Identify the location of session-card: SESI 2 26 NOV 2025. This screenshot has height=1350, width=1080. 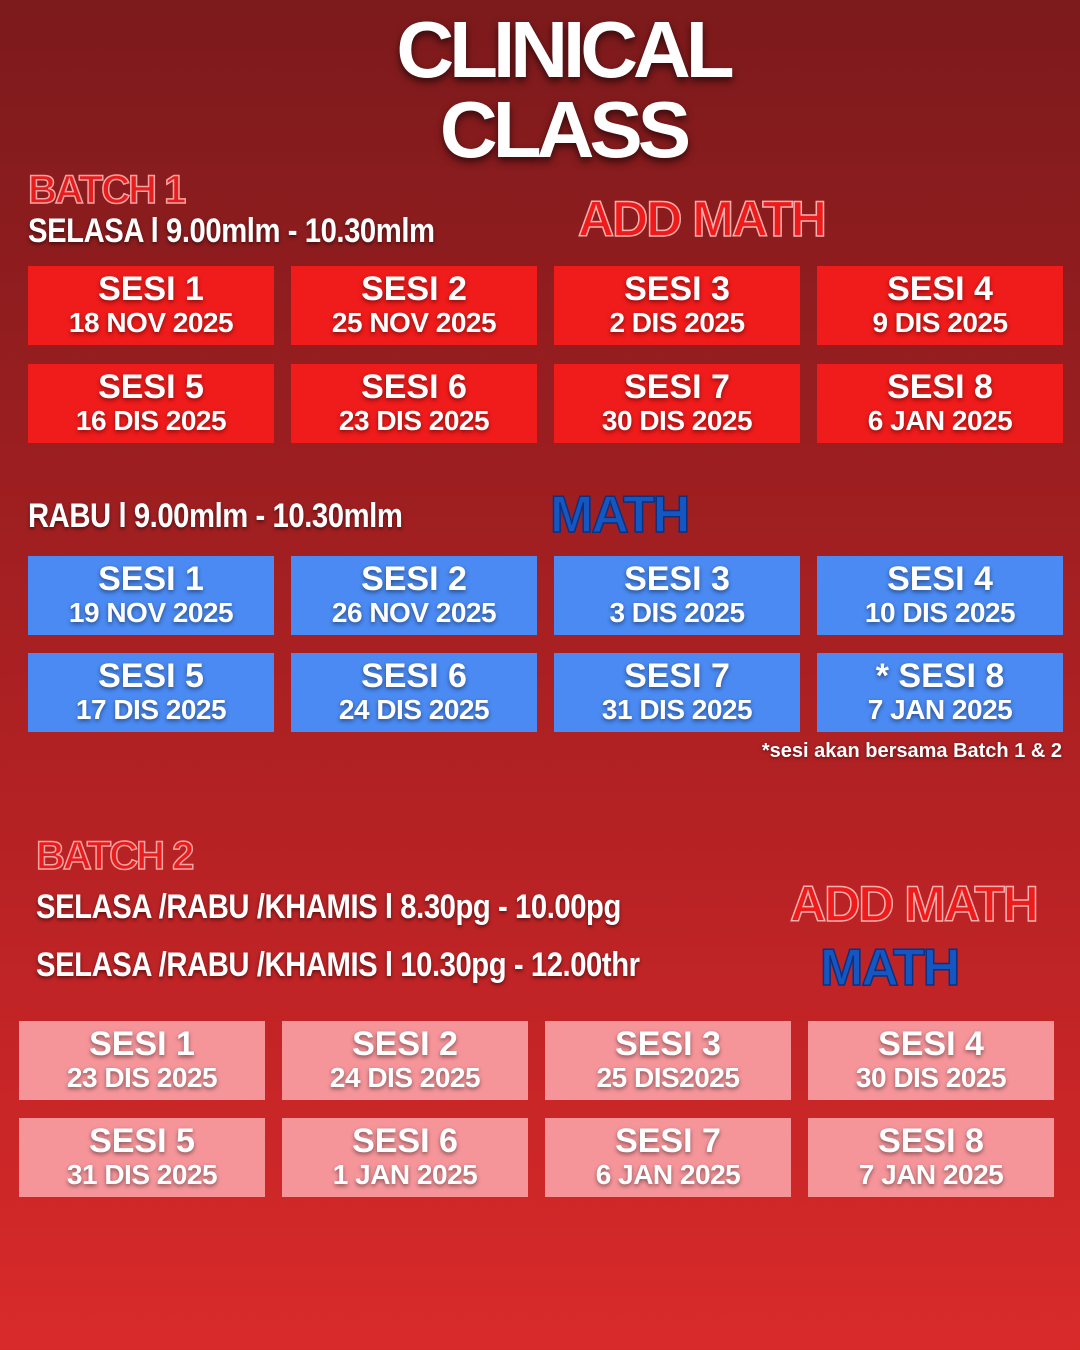
(414, 595).